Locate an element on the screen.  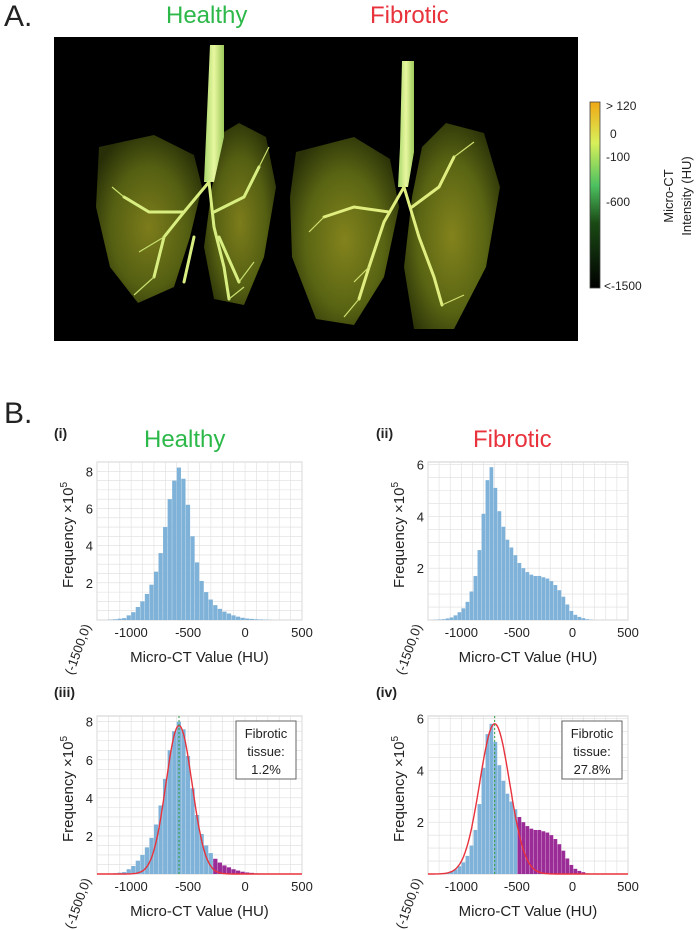
colorbar-tick-label: -100 is located at coordinates (618, 157).